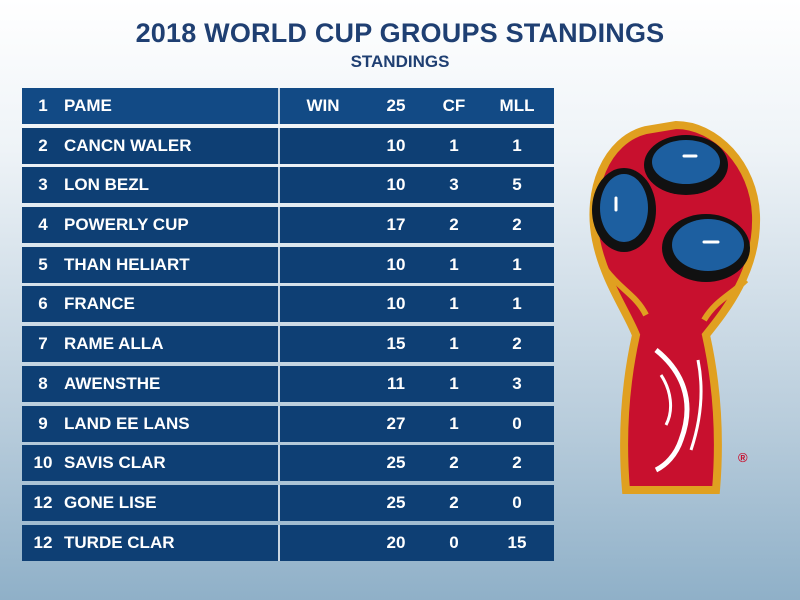  What do you see at coordinates (743, 457) in the screenshot?
I see `registered-mark: ®` at bounding box center [743, 457].